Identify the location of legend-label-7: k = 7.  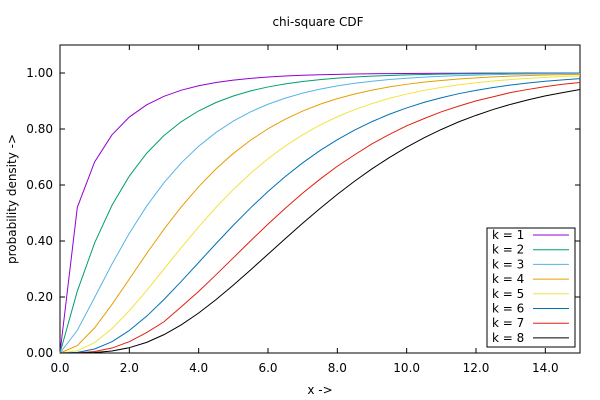
(508, 323).